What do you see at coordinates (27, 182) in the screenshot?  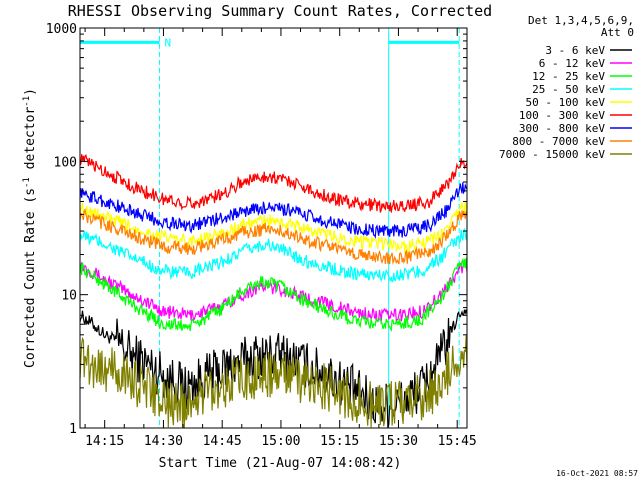 I see `y-label-sup-1: -1` at bounding box center [27, 182].